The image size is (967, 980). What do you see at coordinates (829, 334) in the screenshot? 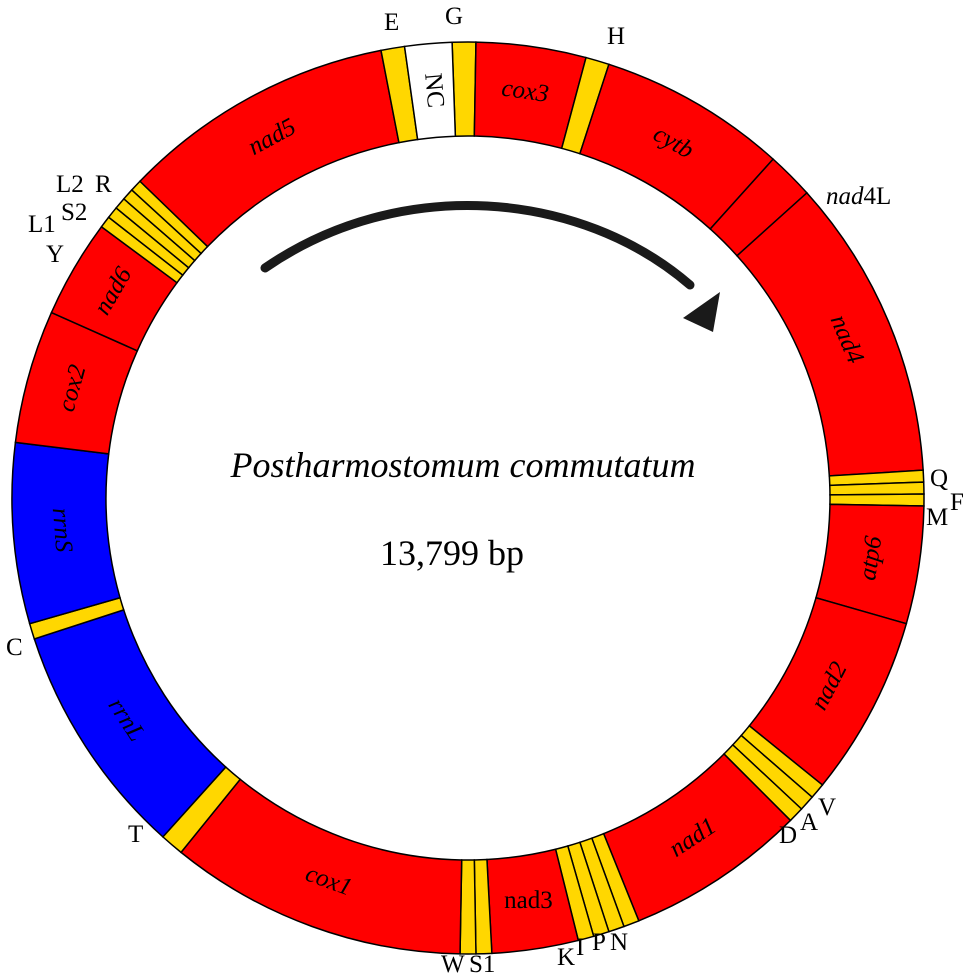
I see `segment-nad4` at bounding box center [829, 334].